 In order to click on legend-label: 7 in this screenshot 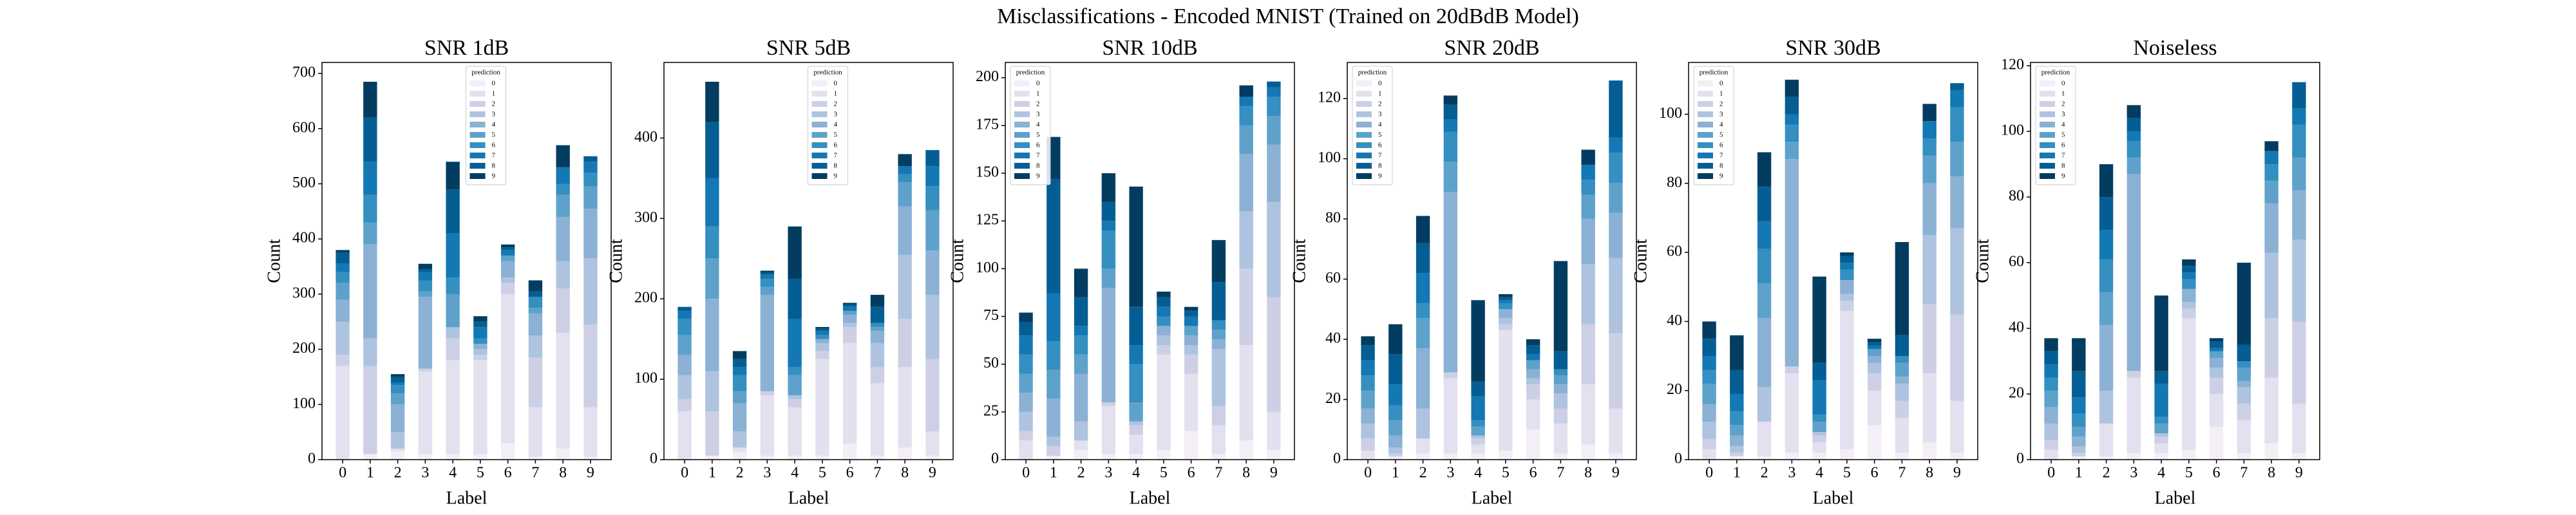, I will do `click(1038, 156)`.